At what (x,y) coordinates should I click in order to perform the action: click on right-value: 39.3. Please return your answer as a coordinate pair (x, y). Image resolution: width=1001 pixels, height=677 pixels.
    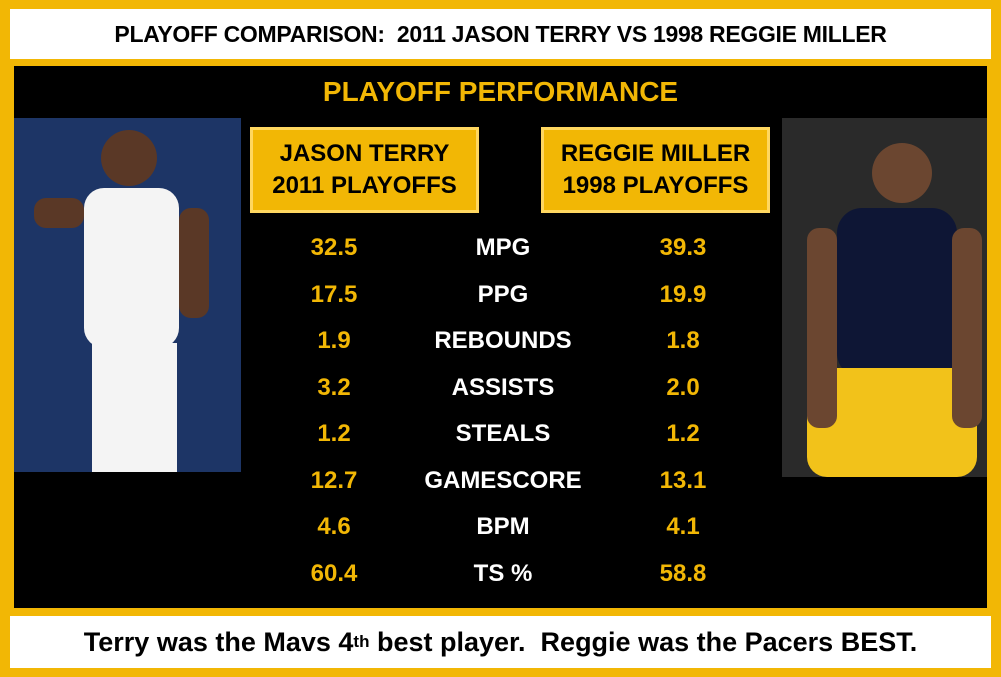
    Looking at the image, I should click on (683, 247).